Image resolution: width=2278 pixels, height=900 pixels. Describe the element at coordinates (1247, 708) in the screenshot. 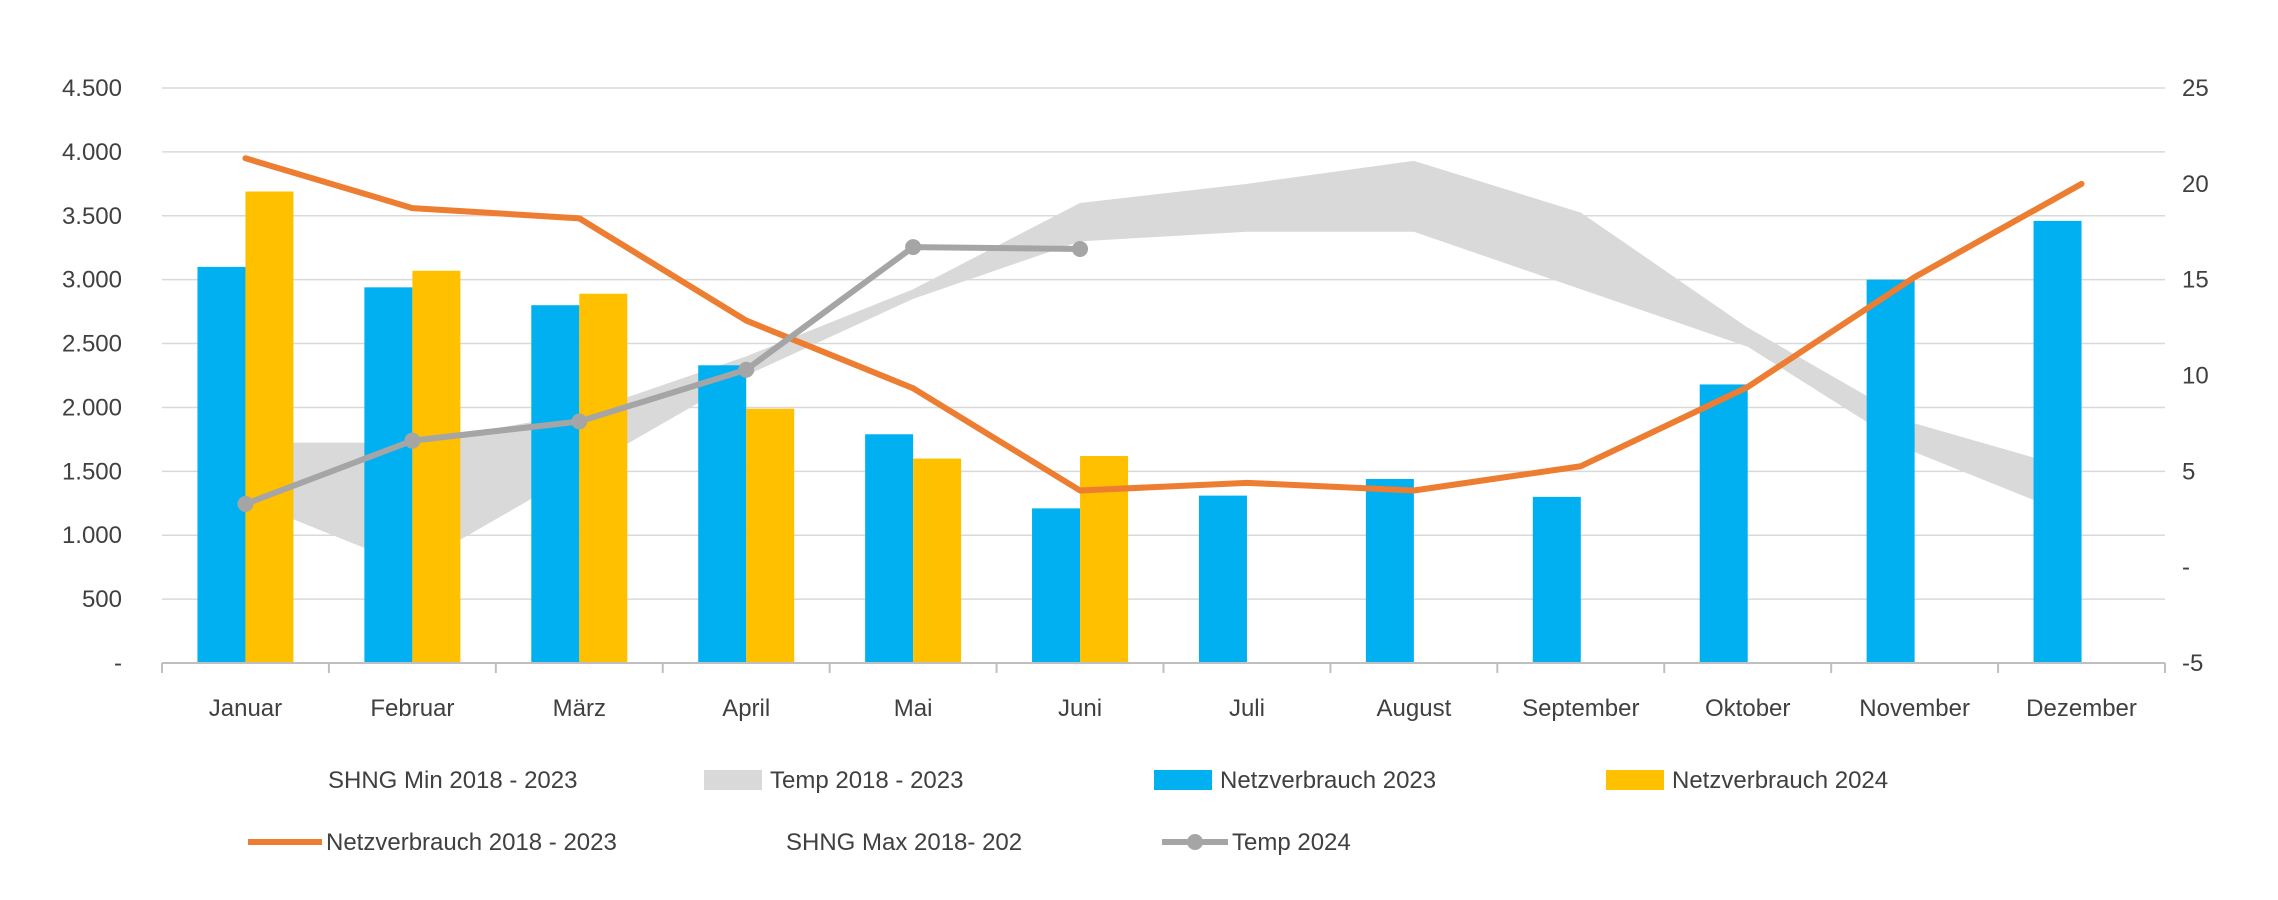

I see `x-tick-label: Juli` at that location.